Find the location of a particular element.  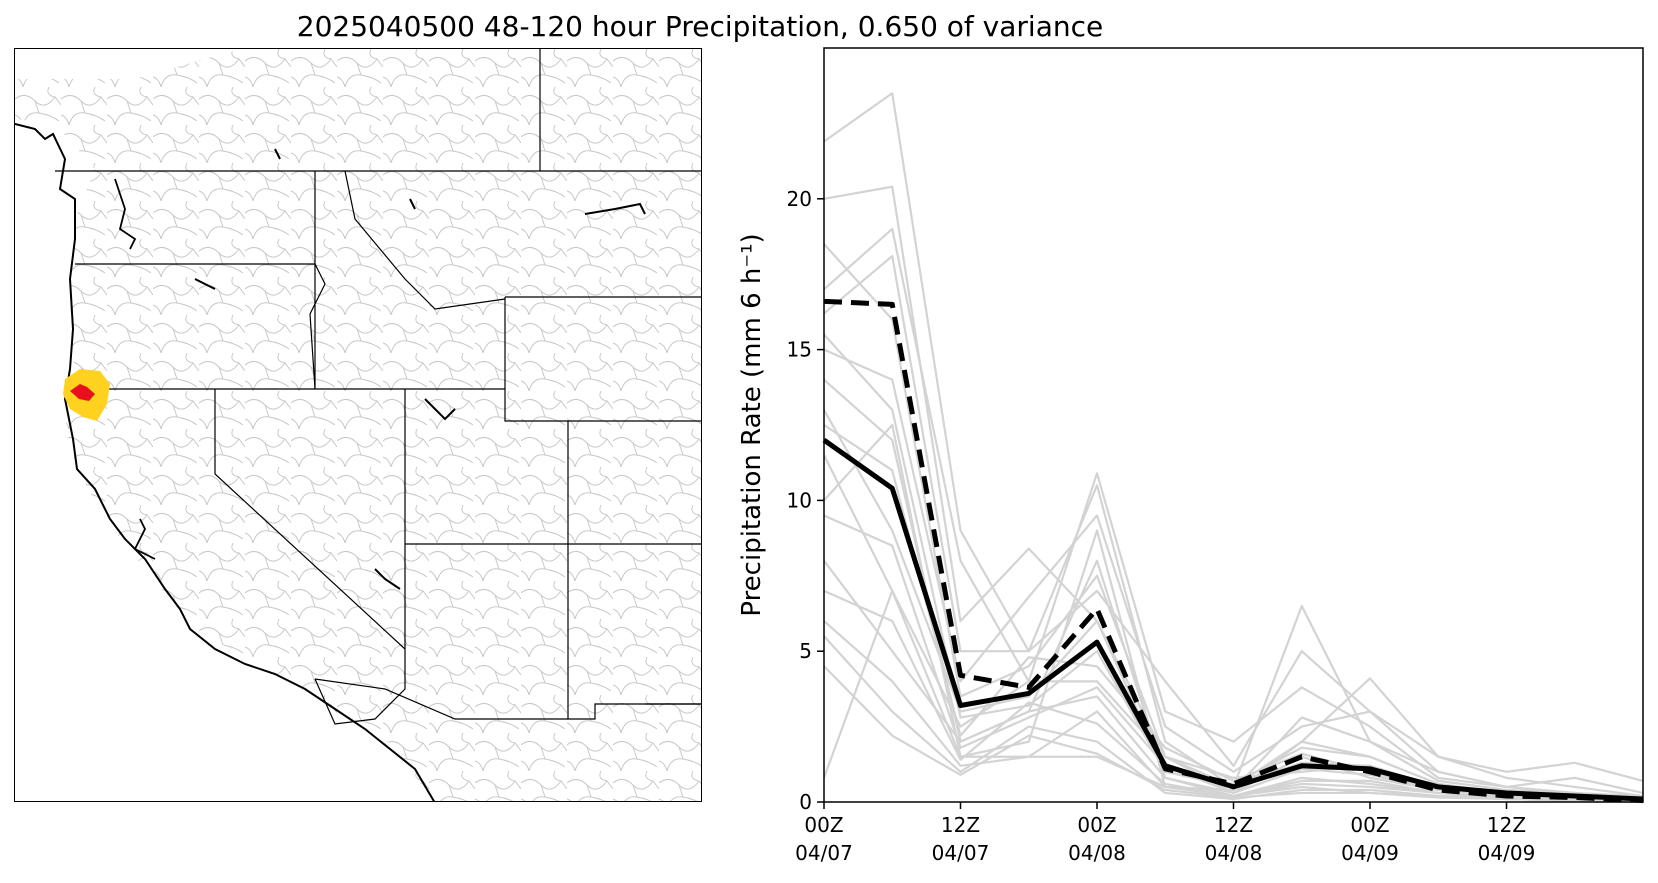

x-tick-label-2-1: 04/08 is located at coordinates (1097, 853).